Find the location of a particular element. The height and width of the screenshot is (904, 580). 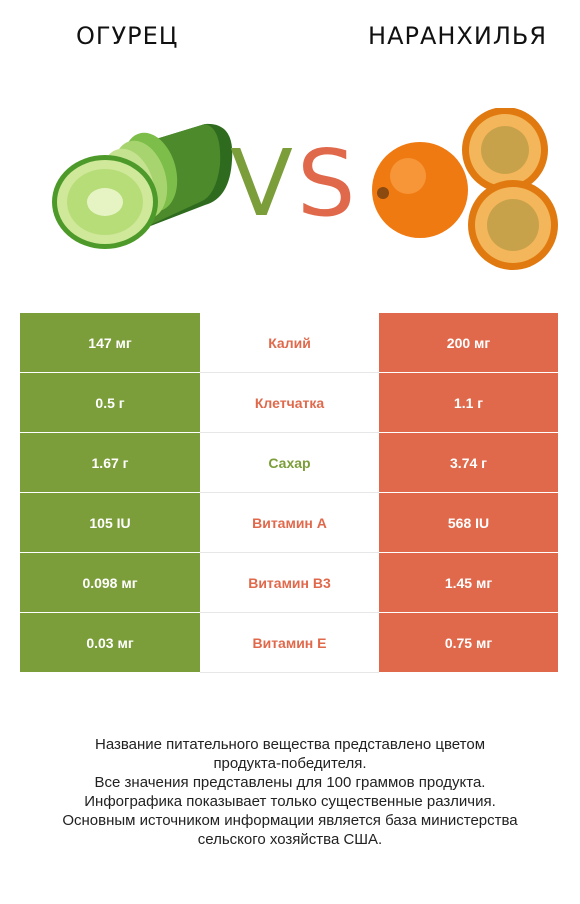

table-row: 0.098 мг Витамин B3 1.45 мг is located at coordinates (289, 582).